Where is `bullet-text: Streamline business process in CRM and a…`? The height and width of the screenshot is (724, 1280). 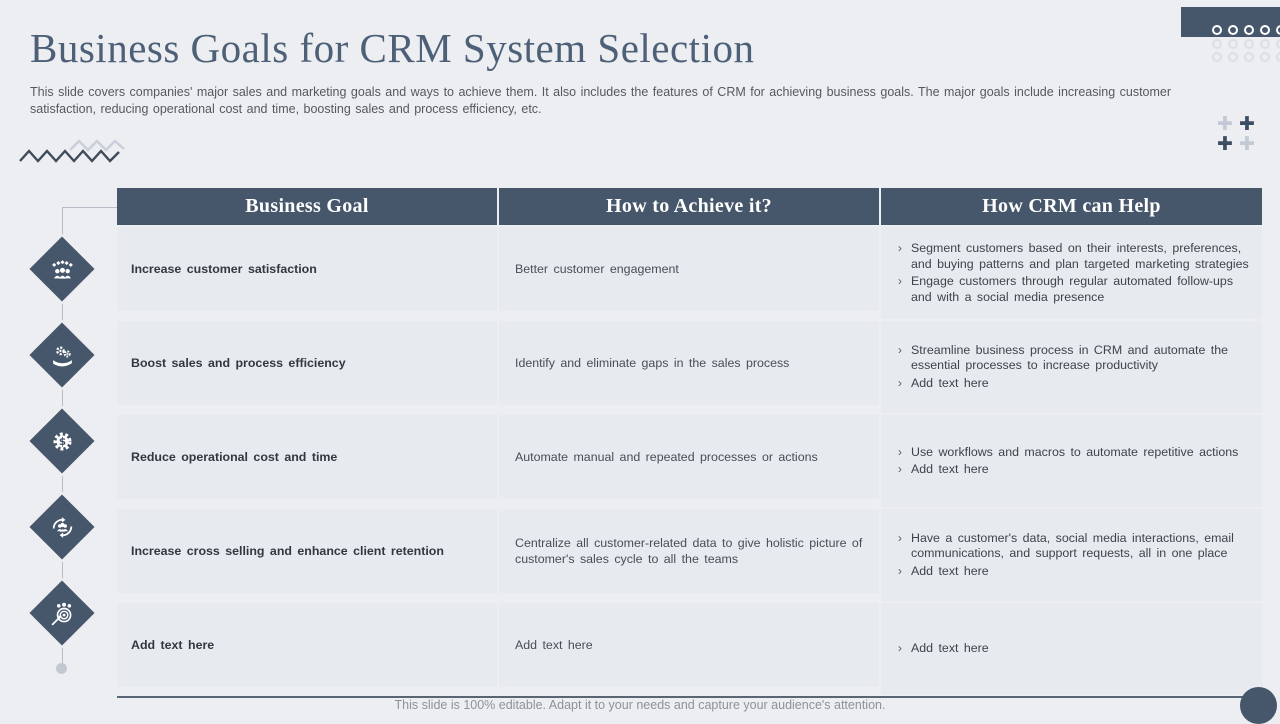 bullet-text: Streamline business process in CRM and a… is located at coordinates (1070, 357).